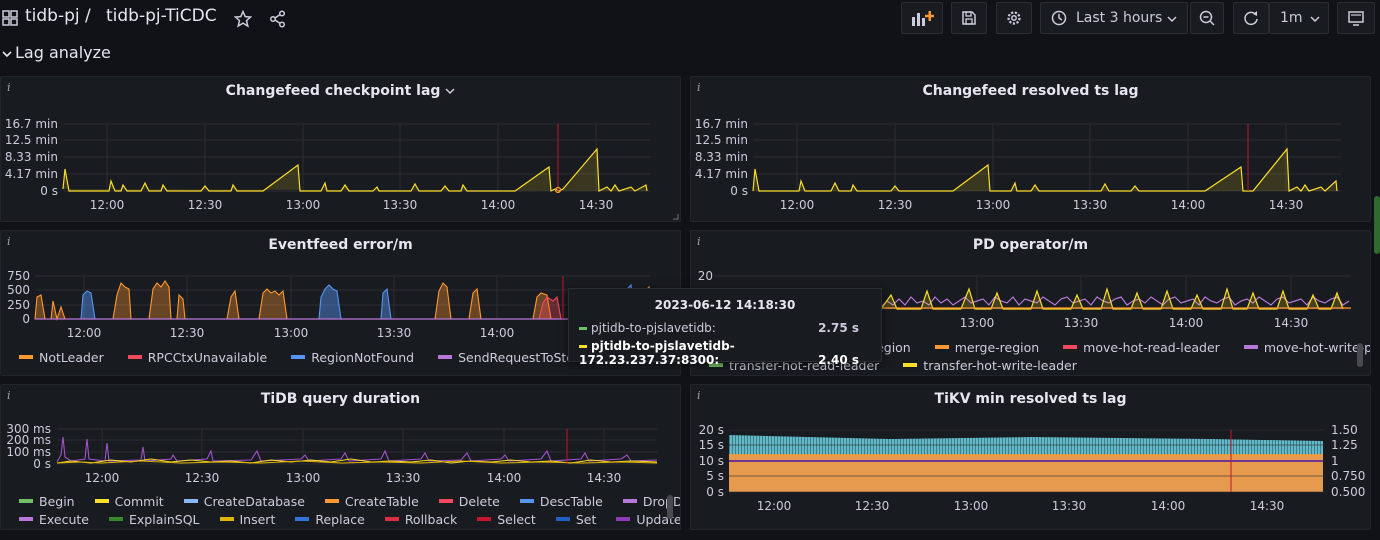 Image resolution: width=1380 pixels, height=540 pixels. Describe the element at coordinates (1377, 225) in the screenshot. I see `page-scrollbar` at that location.